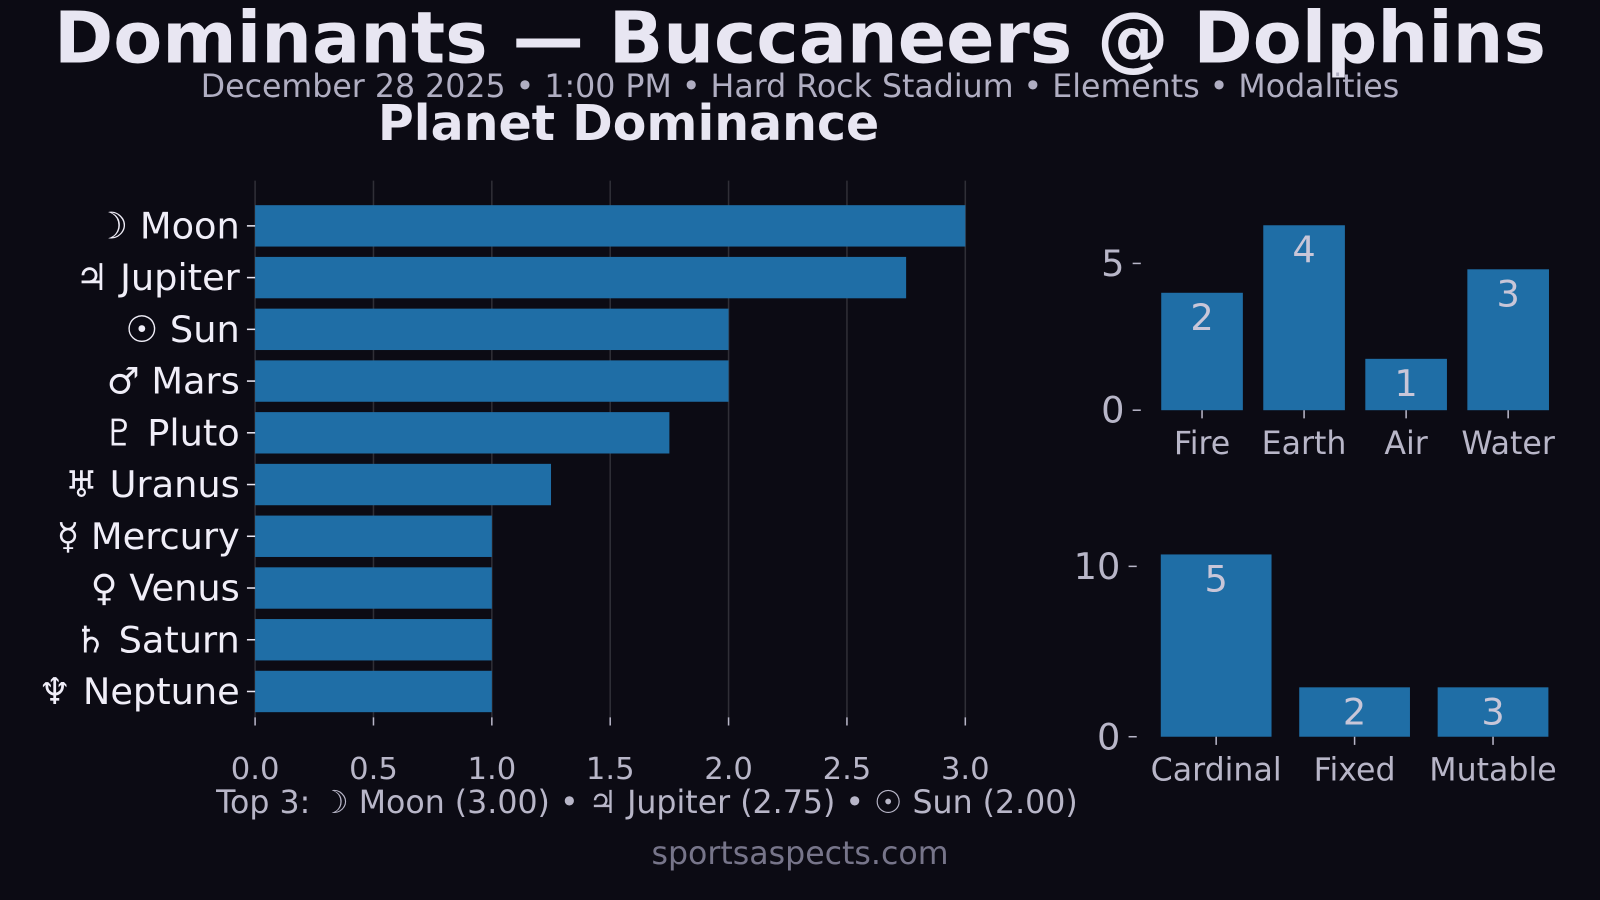 This screenshot has height=900, width=1600. What do you see at coordinates (255, 769) in the screenshot?
I see `x-tick-label: 0.0` at bounding box center [255, 769].